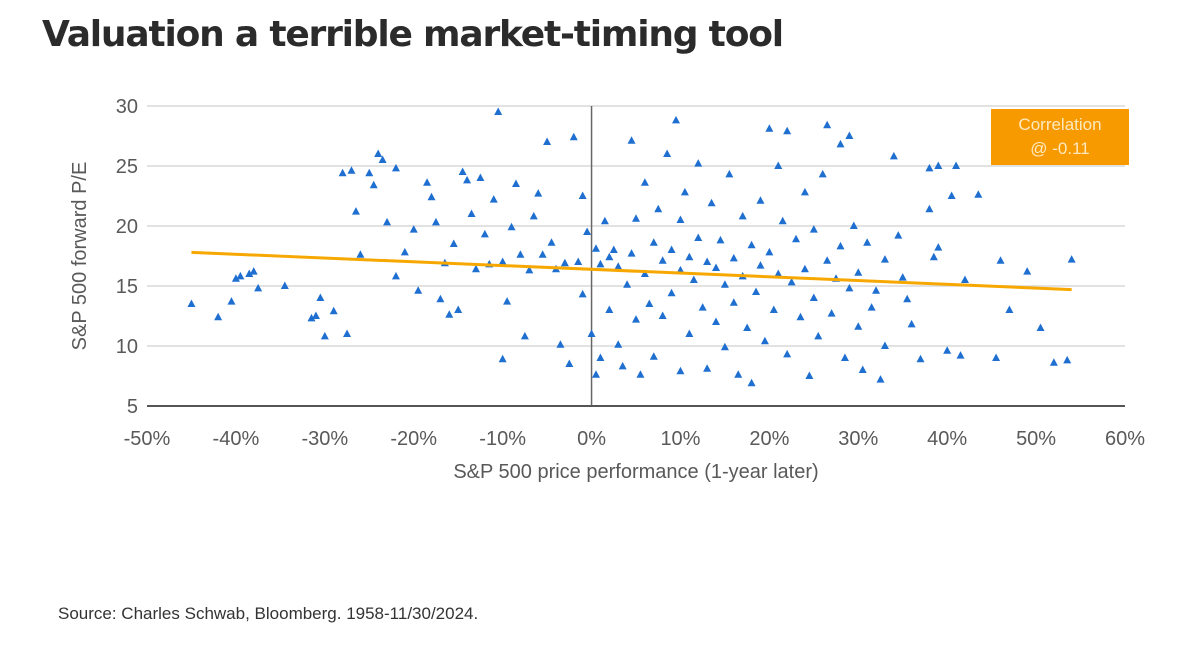 This screenshot has width=1189, height=646. I want to click on y-tick-label: 25, so click(127, 167).